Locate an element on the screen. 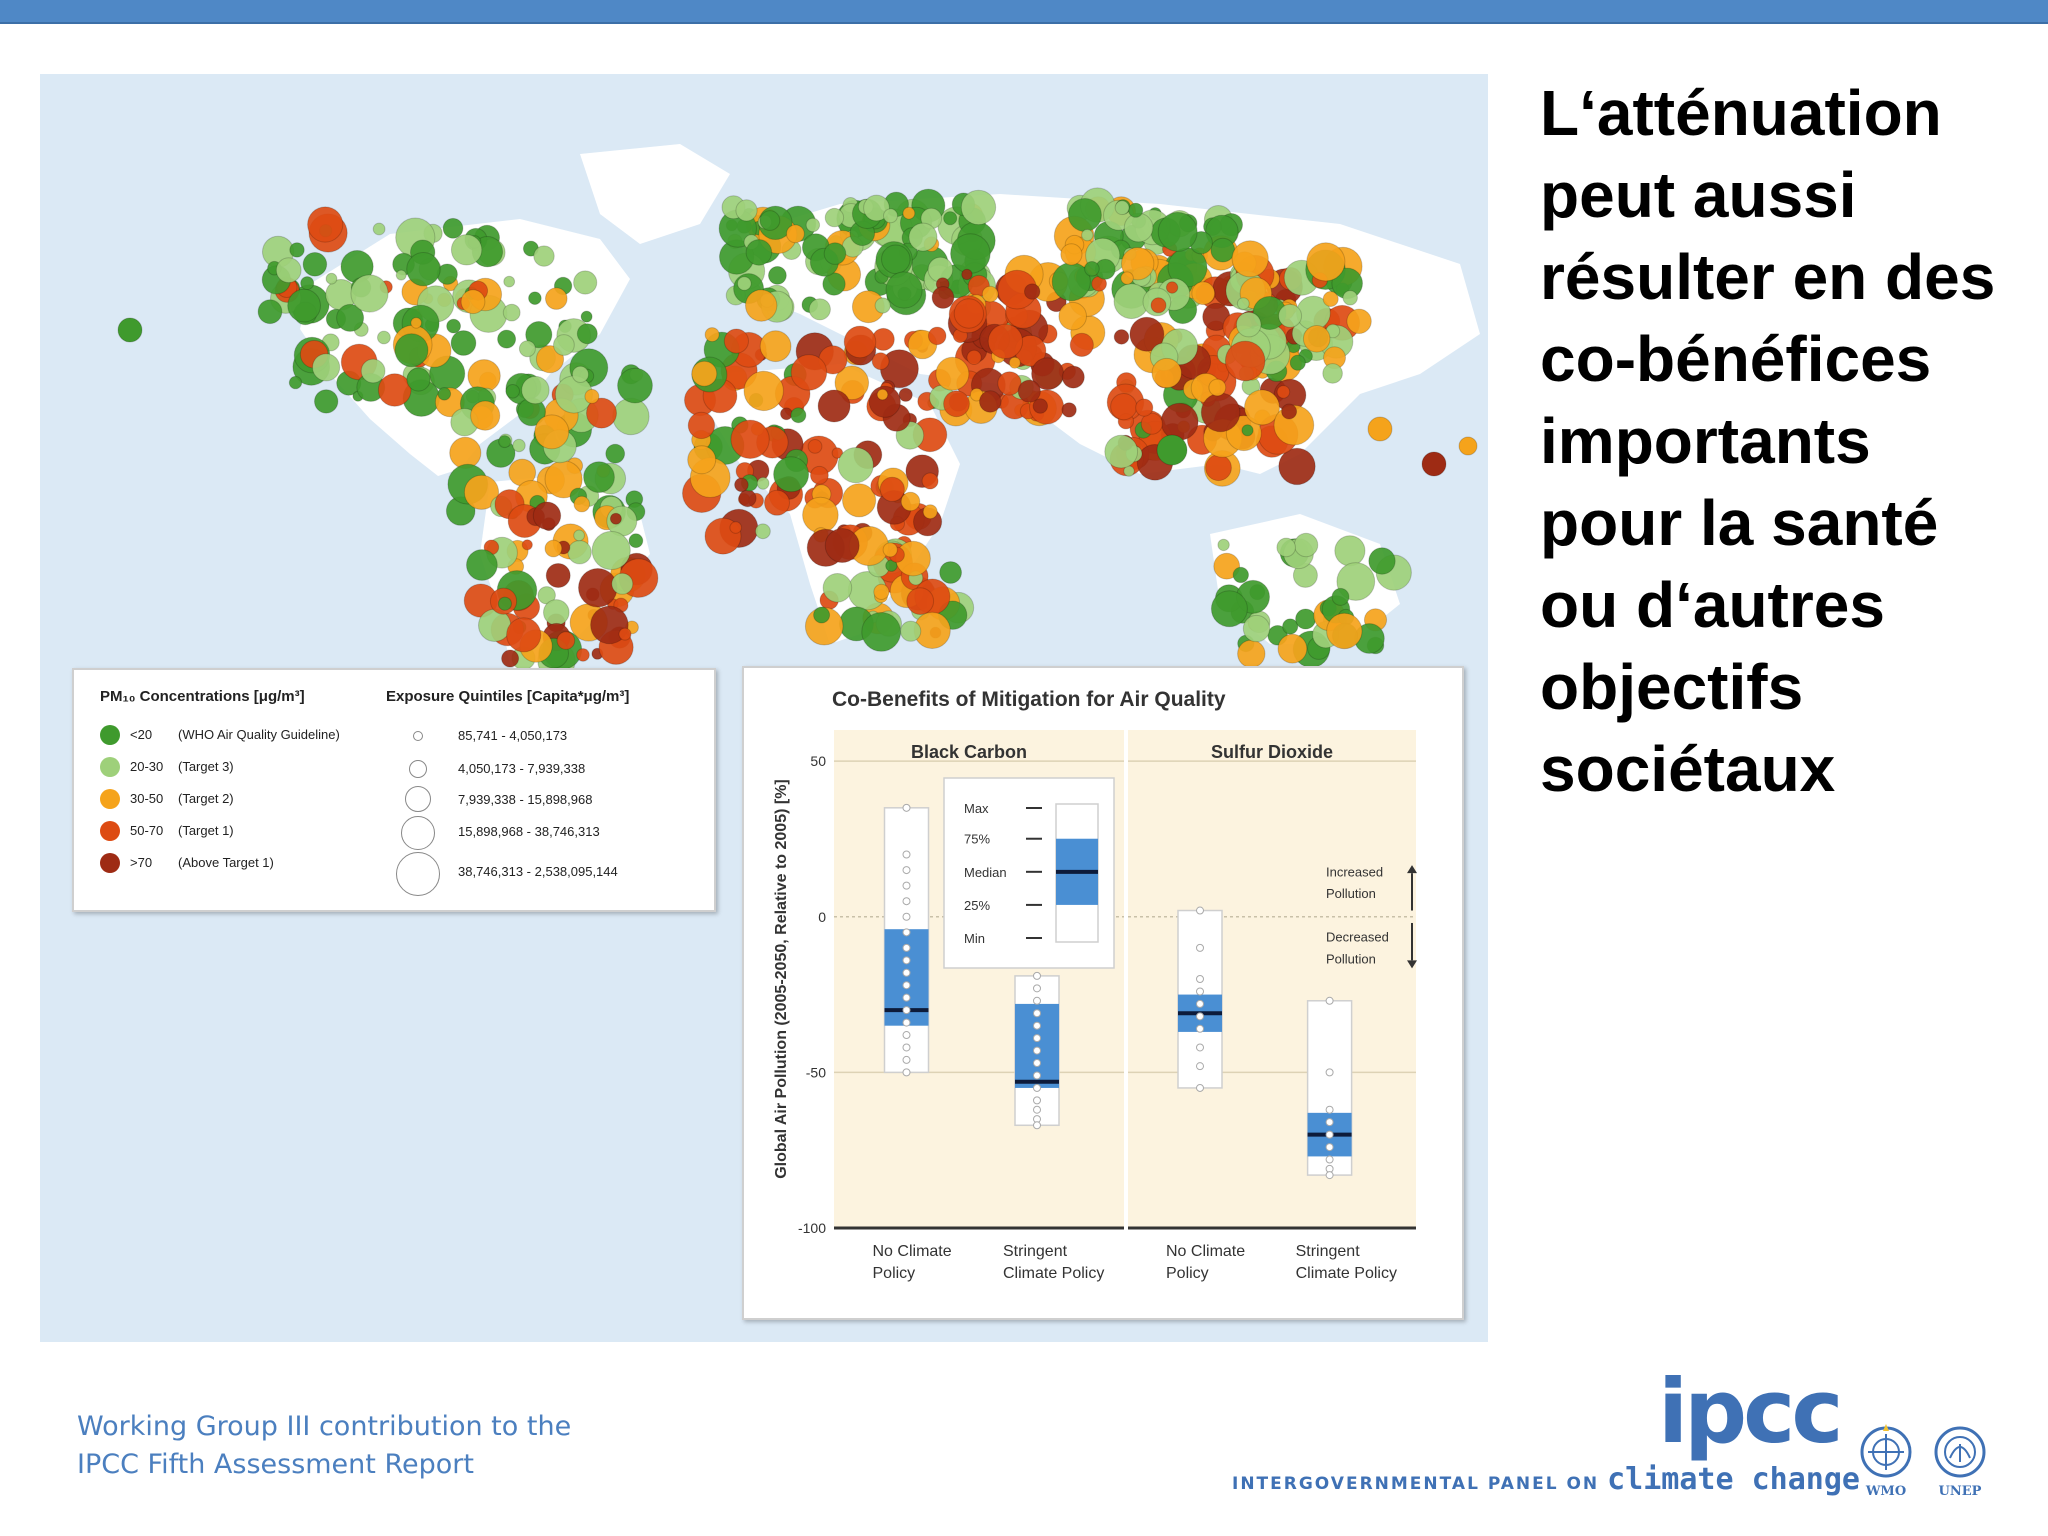  panel-title: Sulfur Dioxide is located at coordinates (1272, 752).